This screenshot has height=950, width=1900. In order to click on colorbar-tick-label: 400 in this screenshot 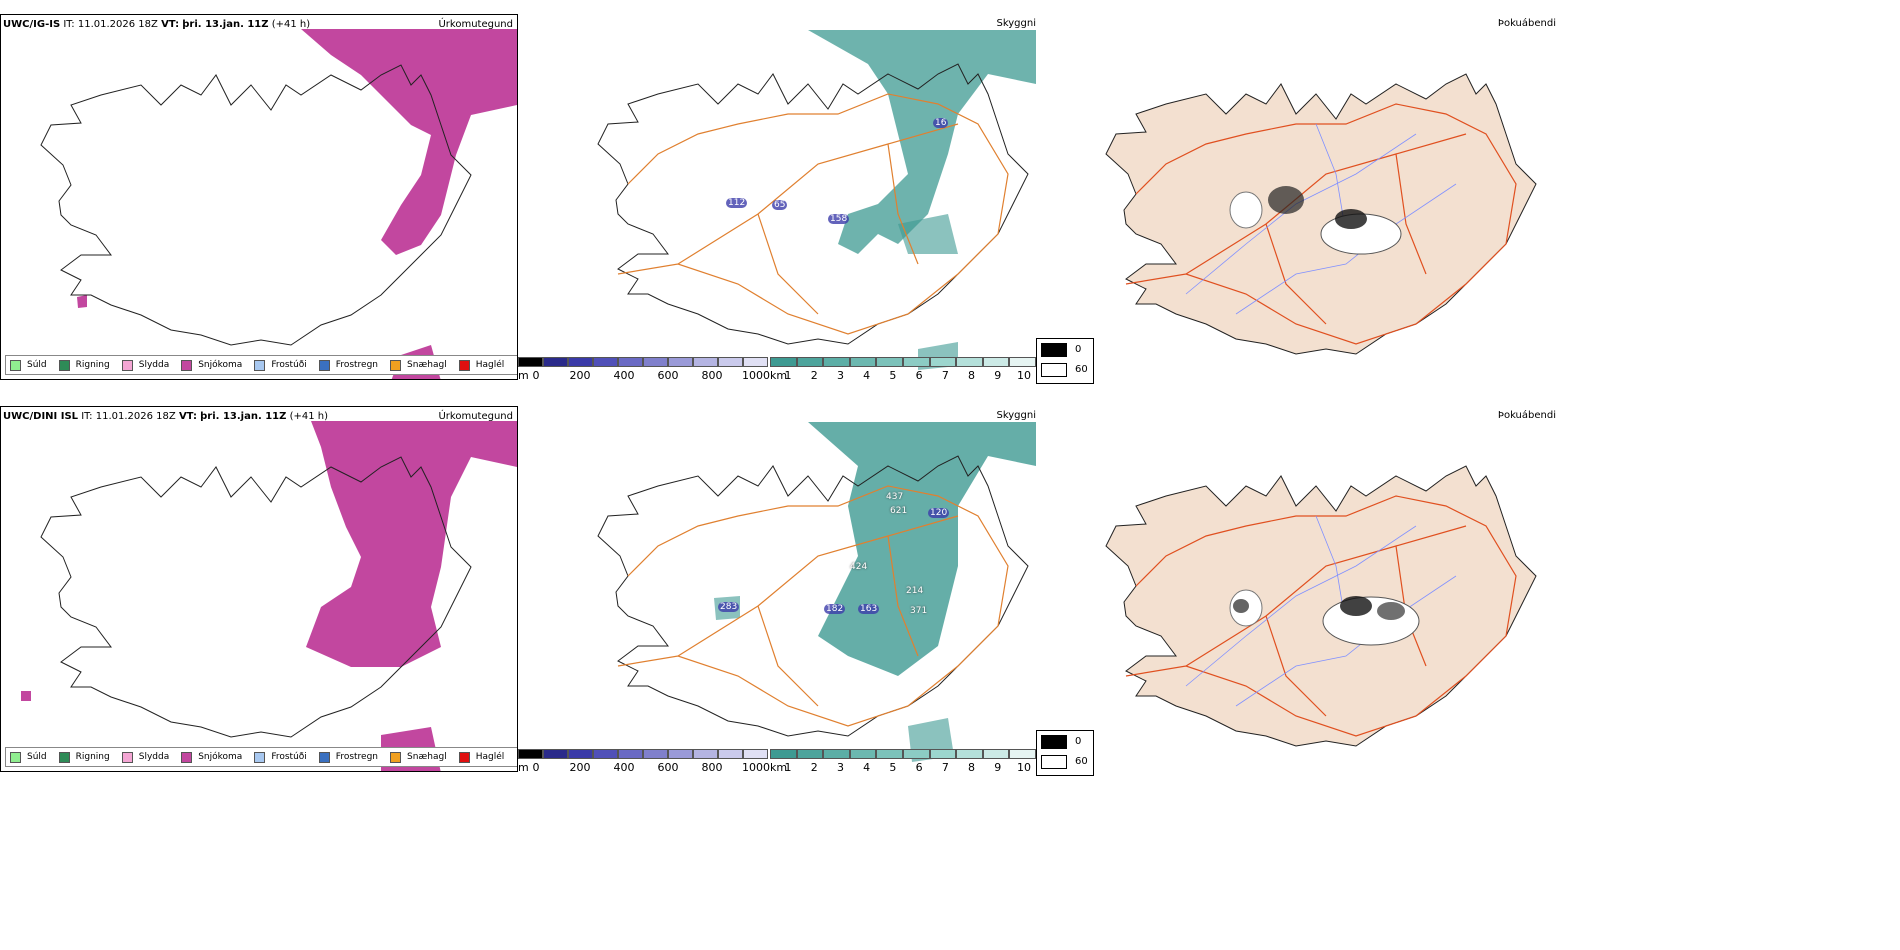, I will do `click(624, 767)`.